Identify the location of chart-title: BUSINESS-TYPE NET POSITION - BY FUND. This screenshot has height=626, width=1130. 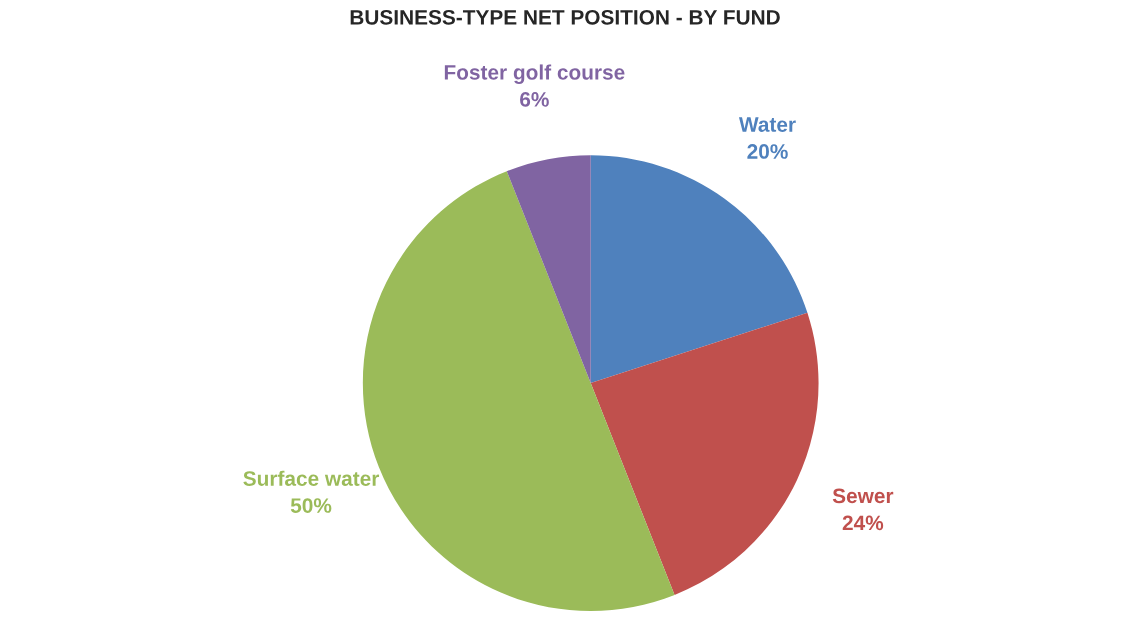
(565, 17).